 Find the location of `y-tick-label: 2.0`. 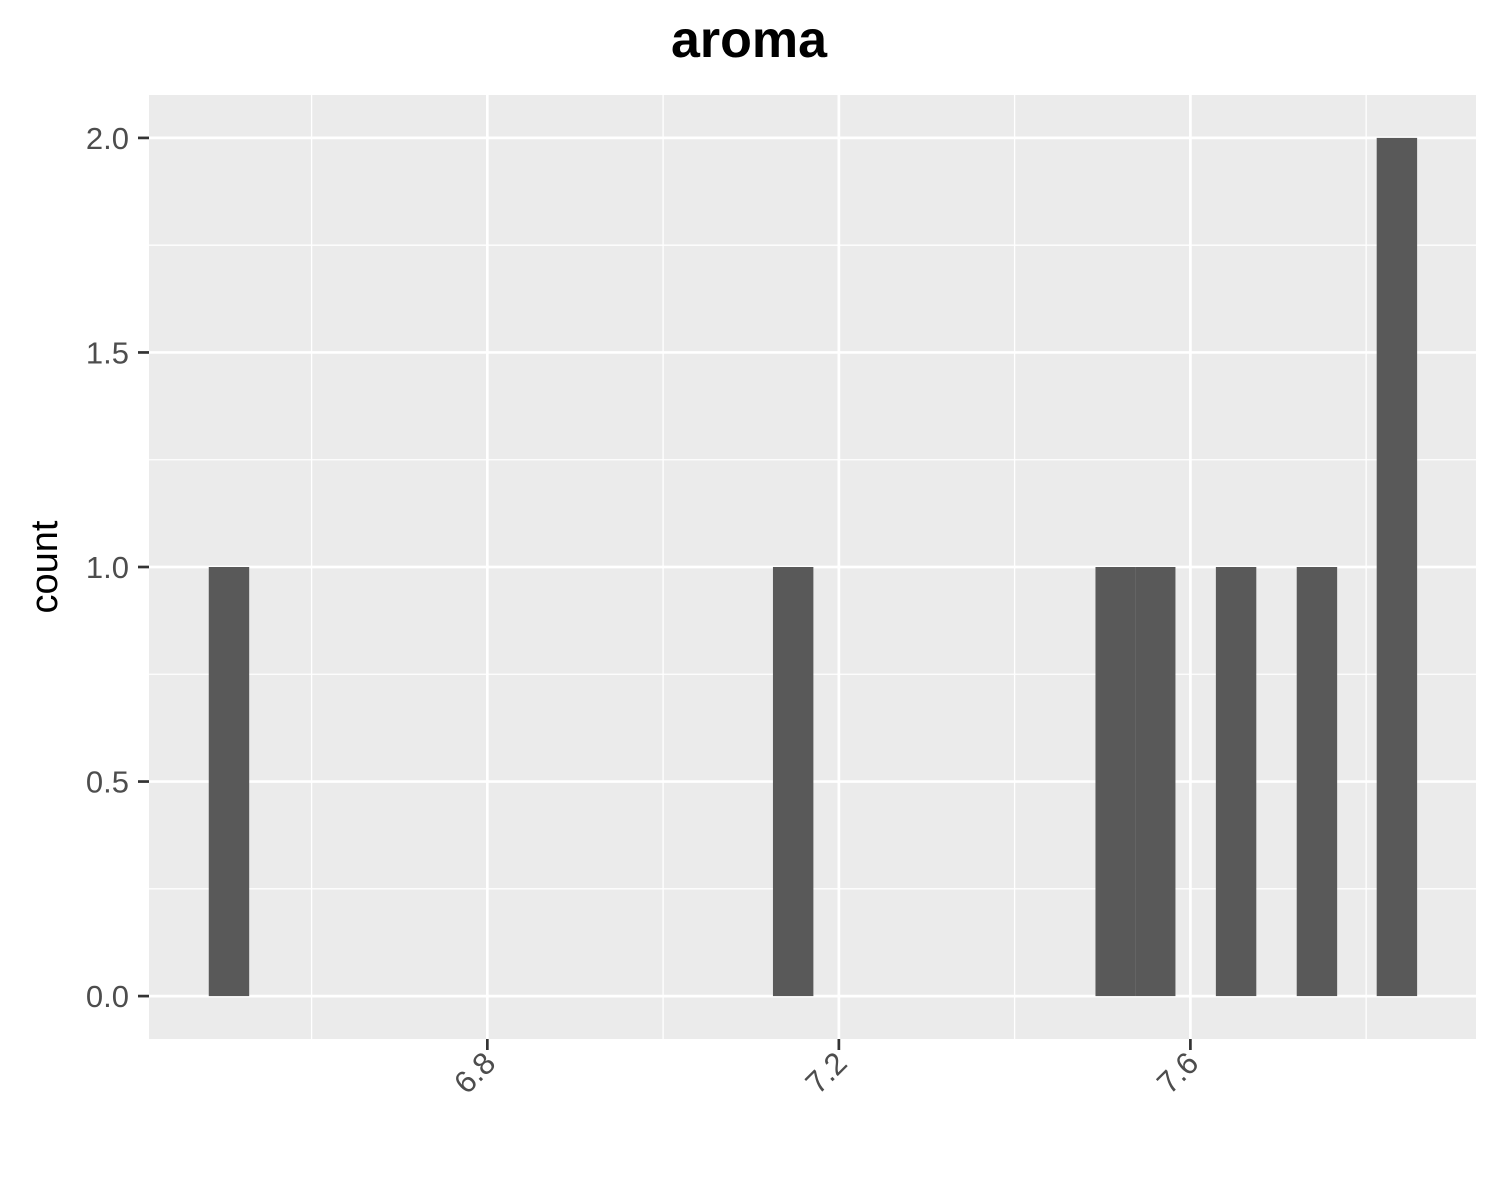

y-tick-label: 2.0 is located at coordinates (107, 138).